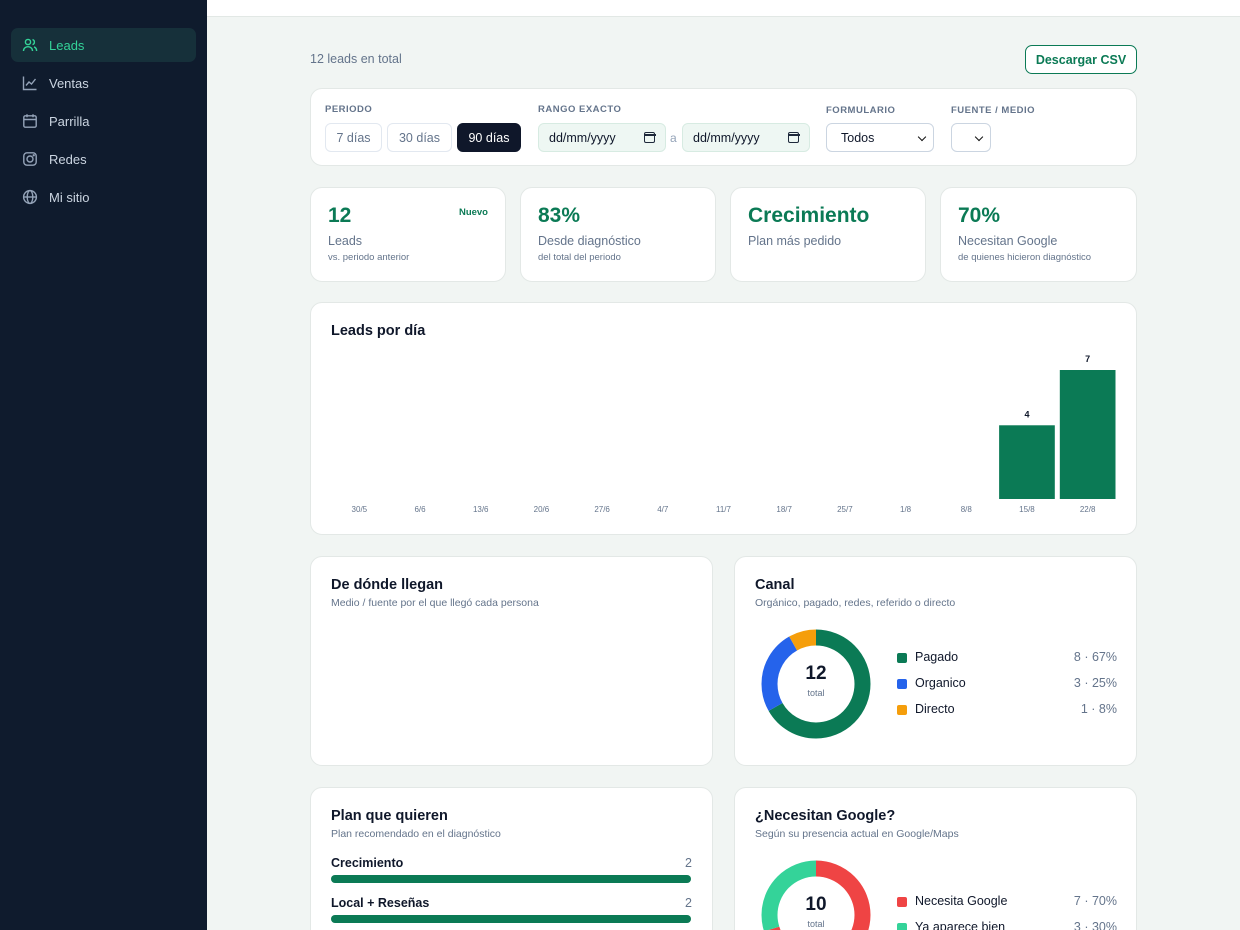 This screenshot has width=1240, height=930. What do you see at coordinates (1007, 684) in the screenshot?
I see `legend-item: Organico 3 · 25%` at bounding box center [1007, 684].